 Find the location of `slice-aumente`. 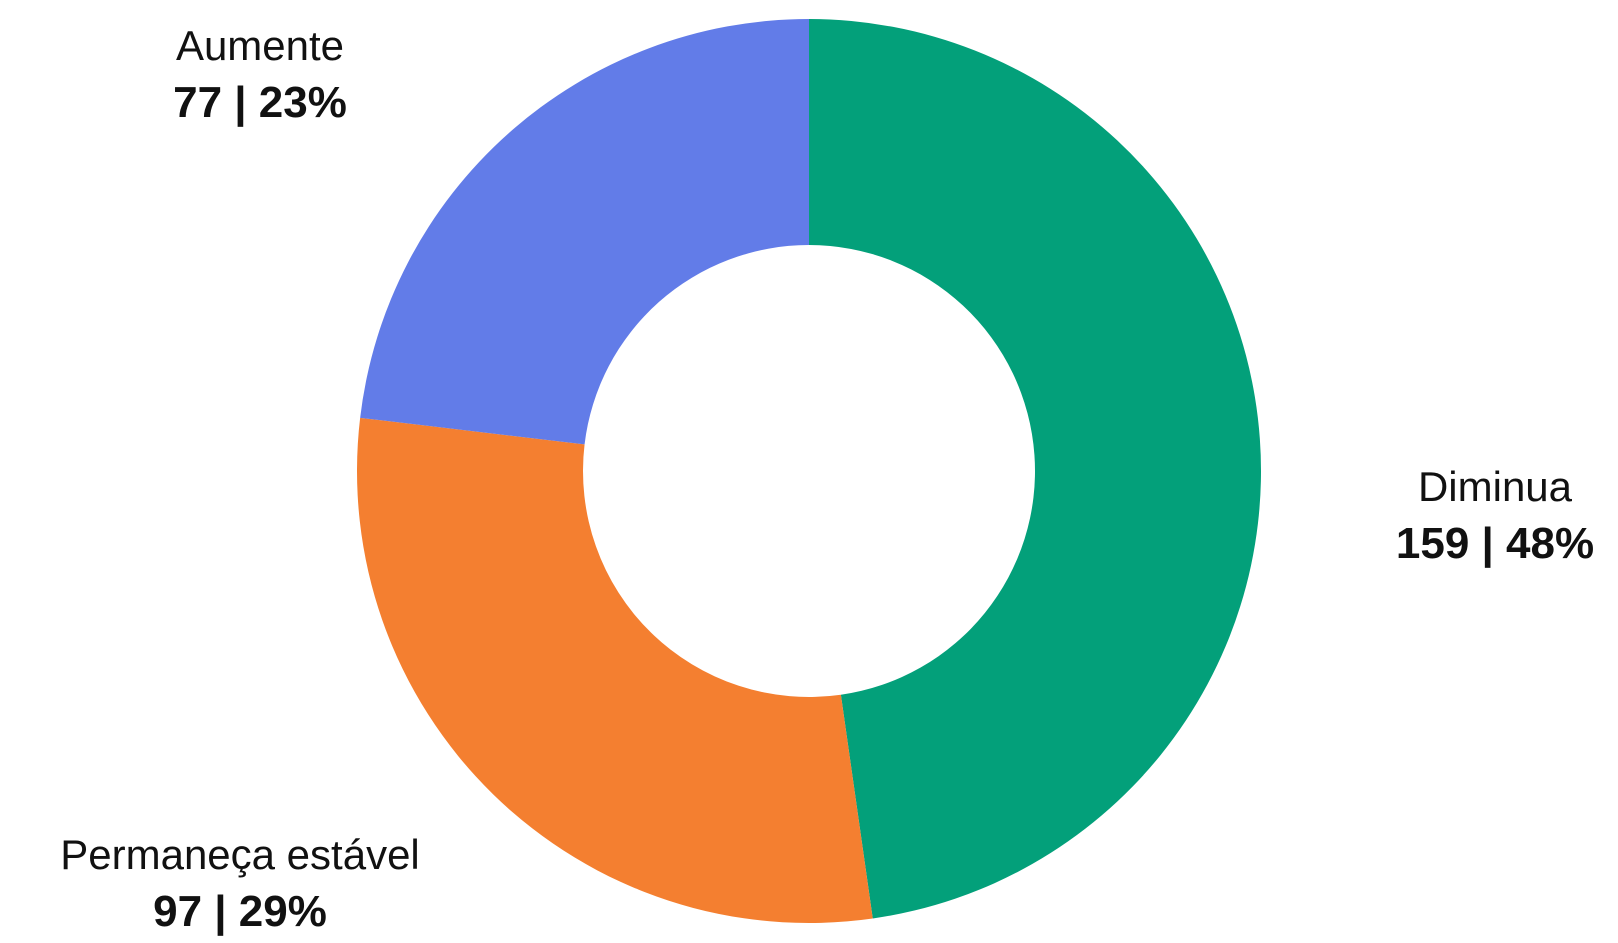

slice-aumente is located at coordinates (584, 232).